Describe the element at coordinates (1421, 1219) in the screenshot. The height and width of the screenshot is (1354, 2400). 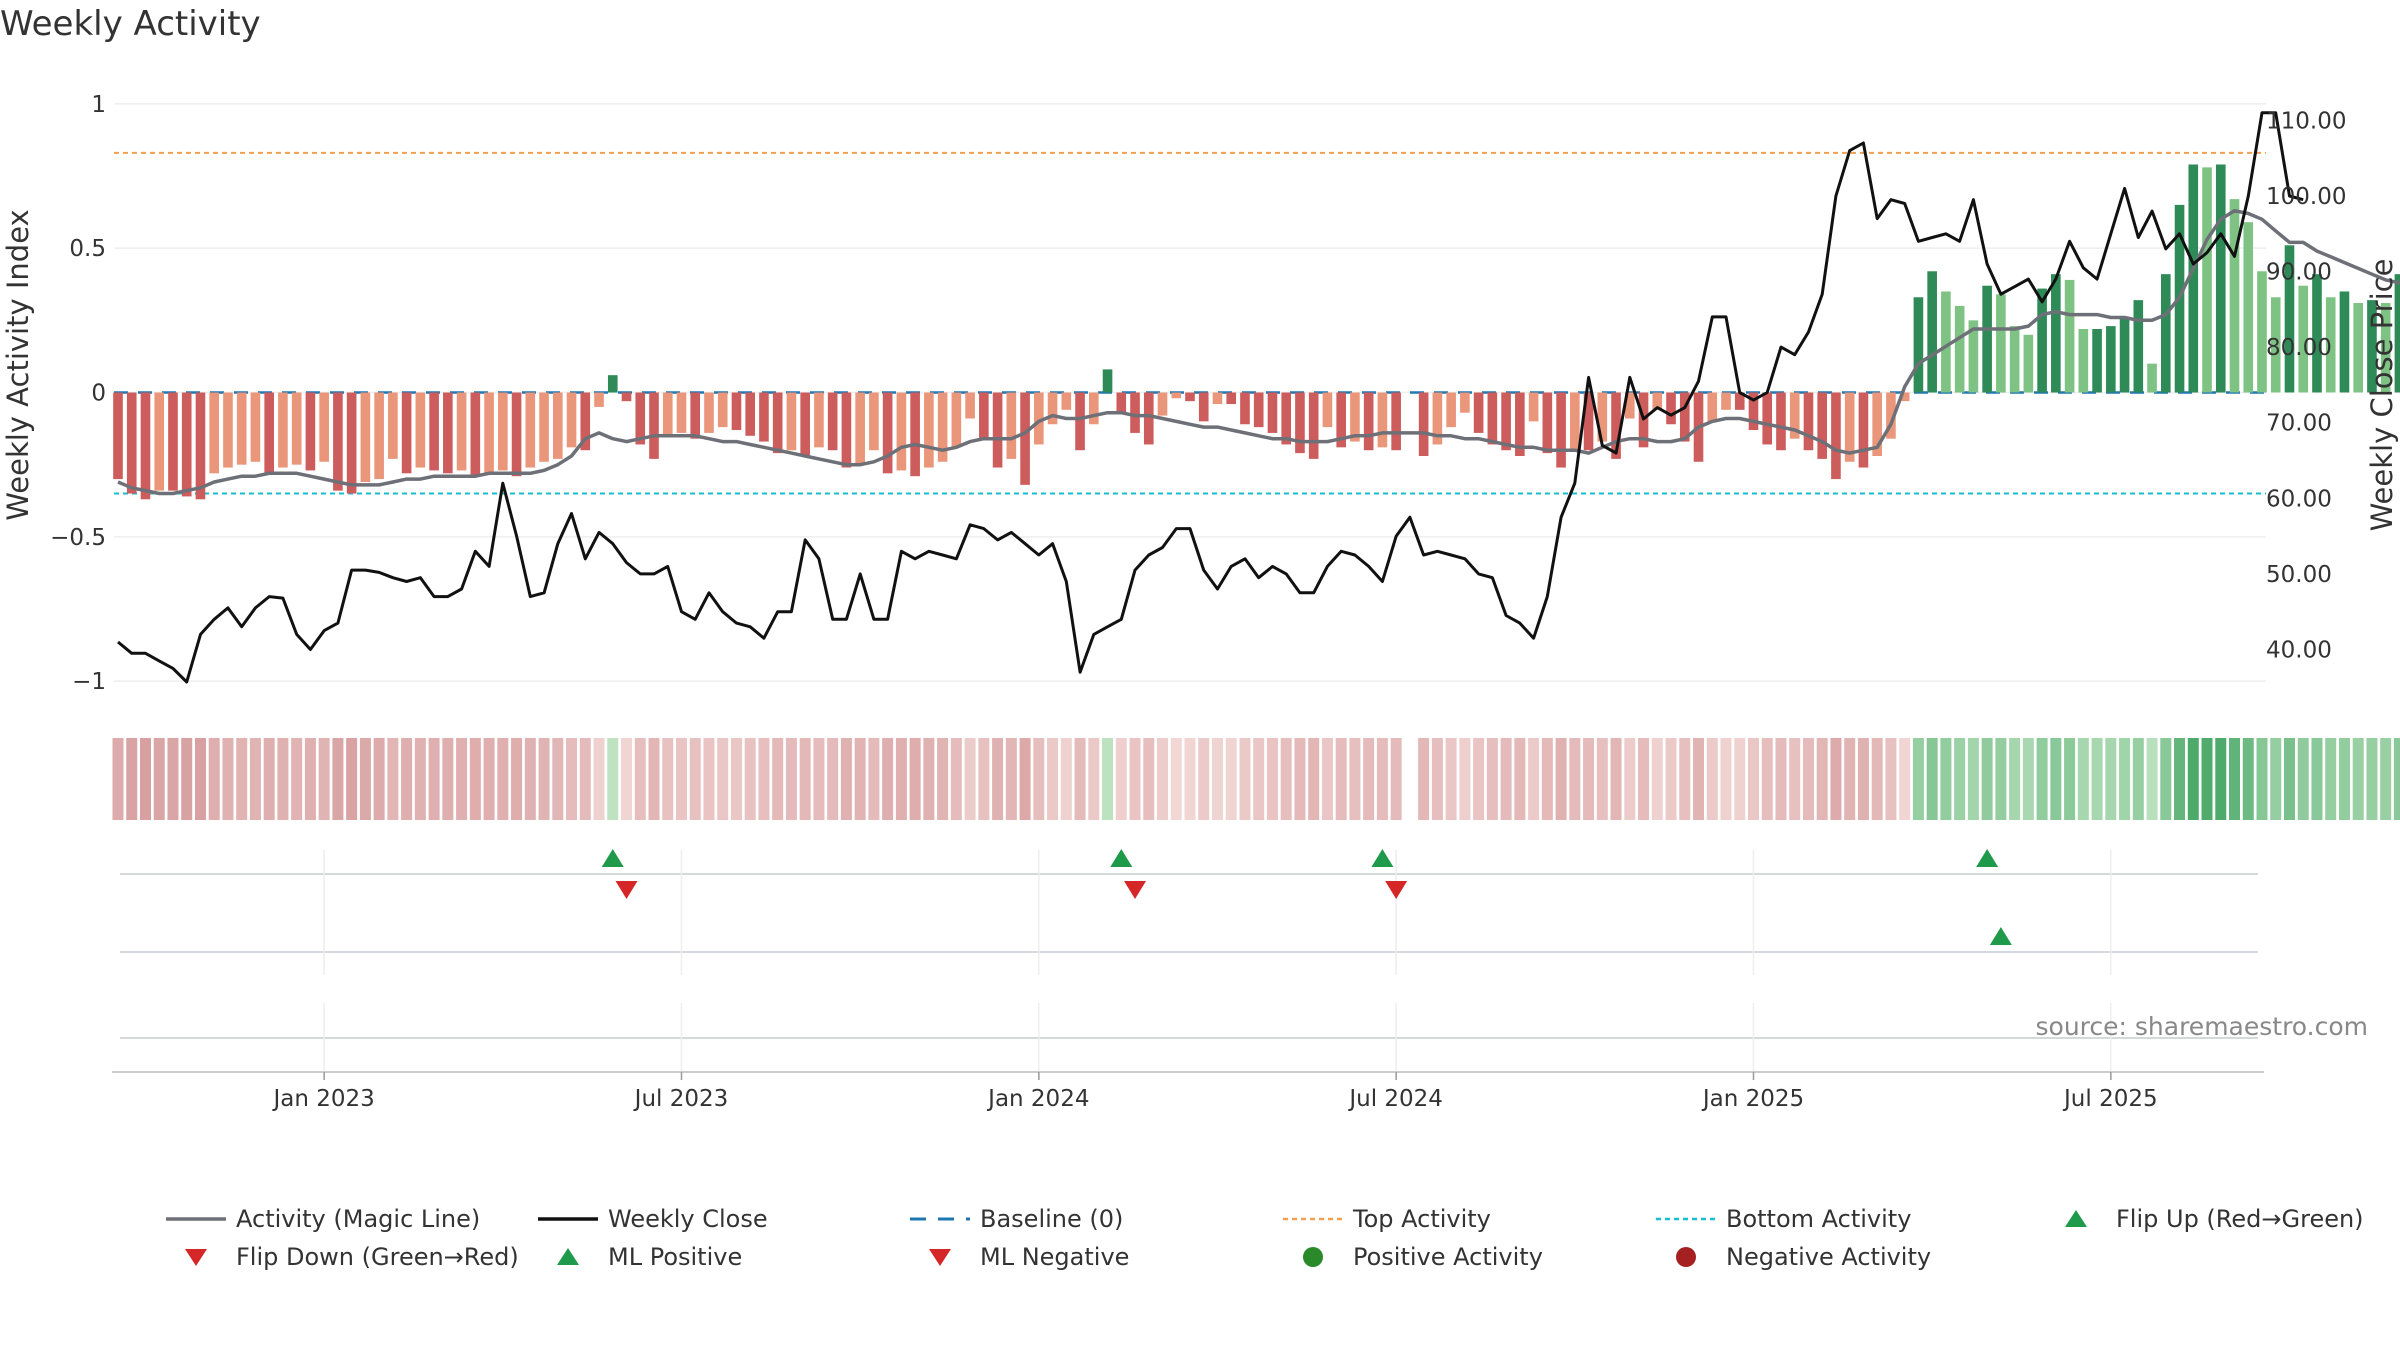
I see `legend-label: Top Activity` at that location.